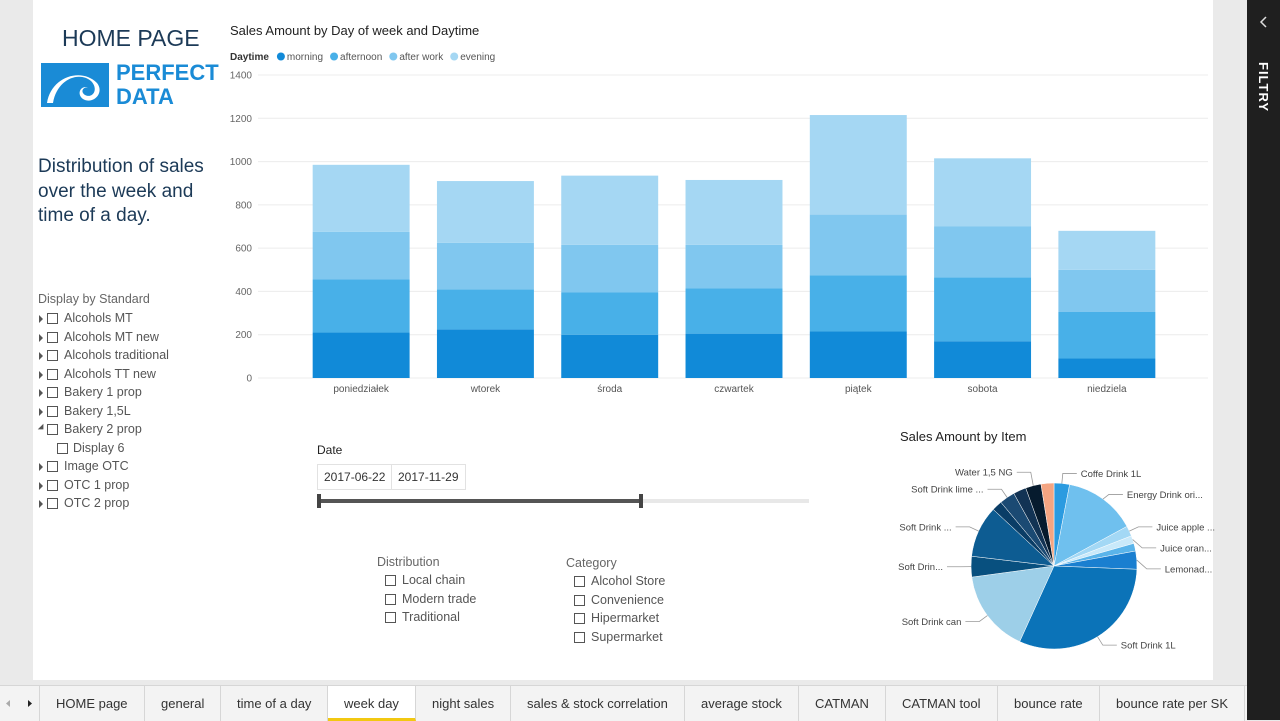  Describe the element at coordinates (20, 703) in the screenshot. I see `tab-nav` at that location.